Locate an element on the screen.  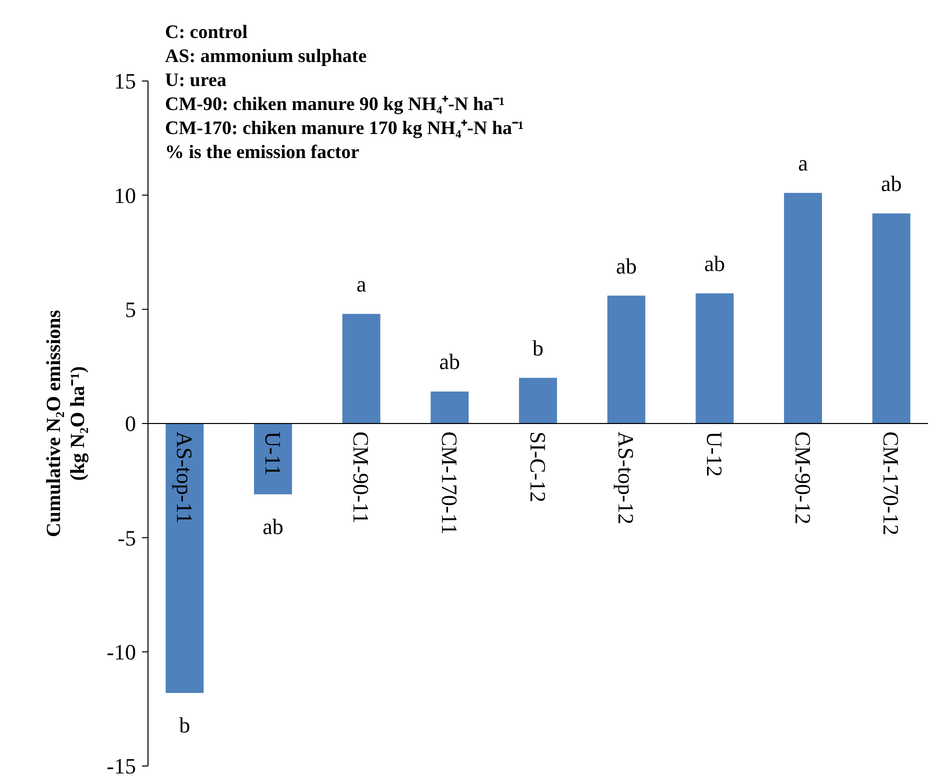
y-tick-label: 15 is located at coordinates (125, 81).